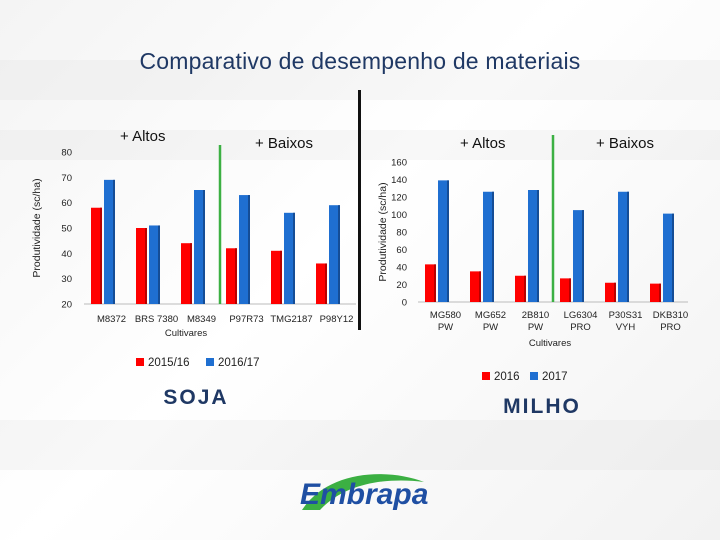 This screenshot has width=720, height=540. Describe the element at coordinates (625, 143) in the screenshot. I see `milho-annotation-baixos: + Baixos` at that location.